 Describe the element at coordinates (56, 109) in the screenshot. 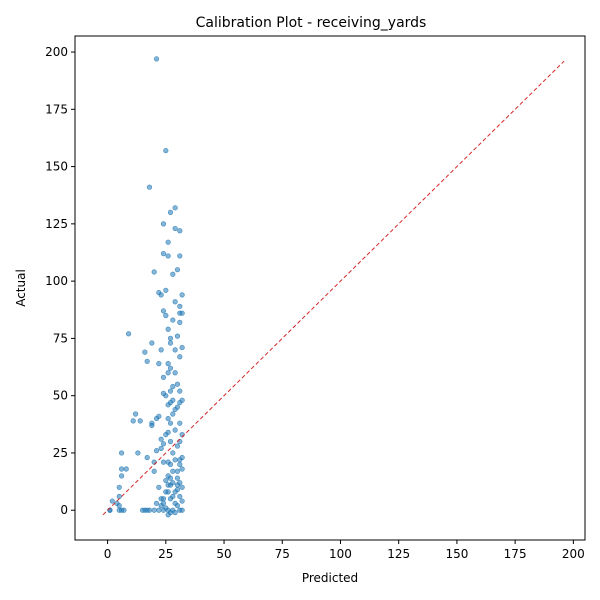

I see `y-tick-label: 175` at that location.